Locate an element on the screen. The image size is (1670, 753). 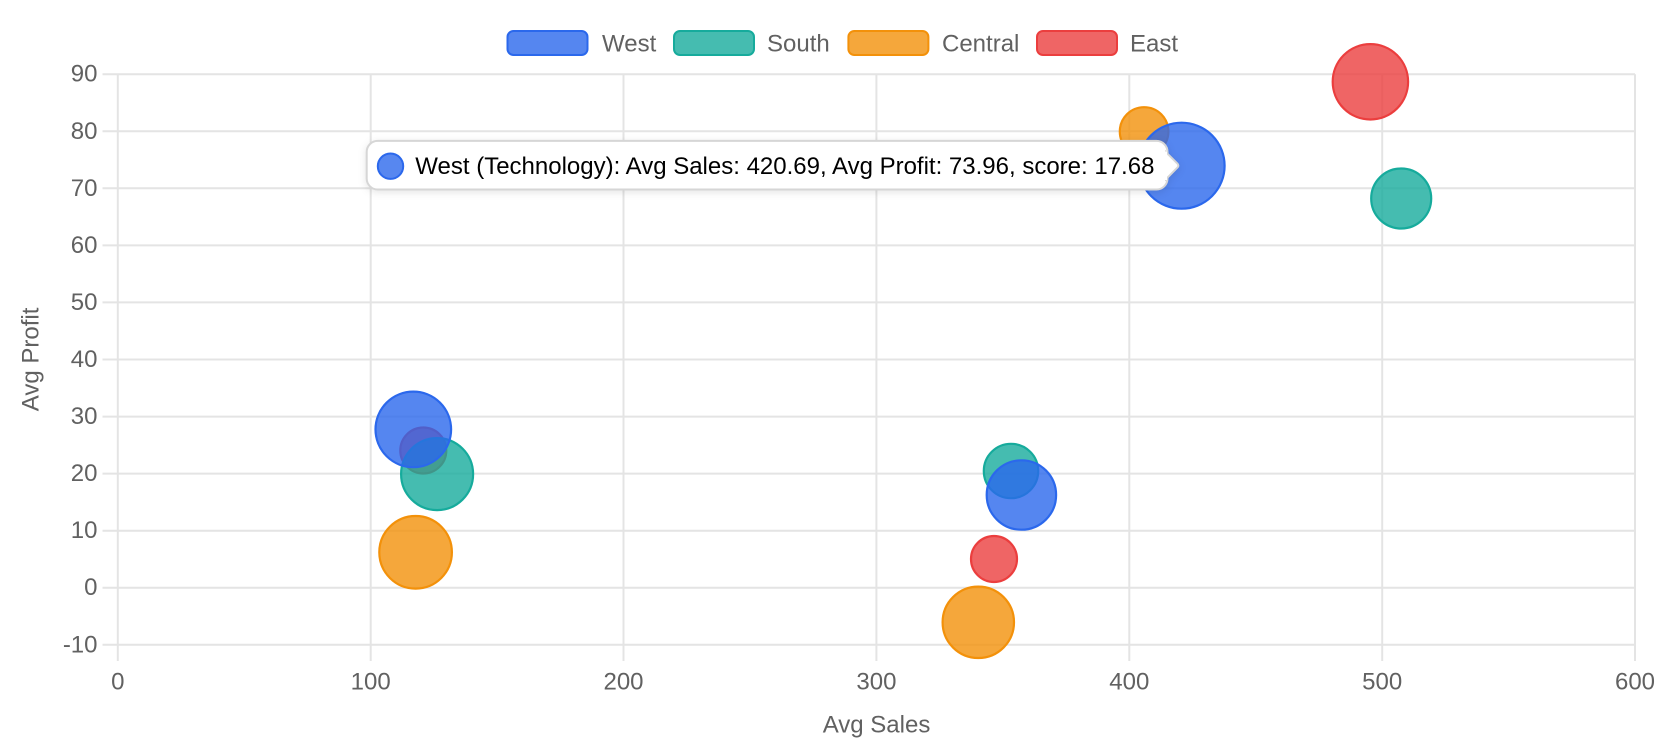
svg-text: 100 is located at coordinates (371, 682).